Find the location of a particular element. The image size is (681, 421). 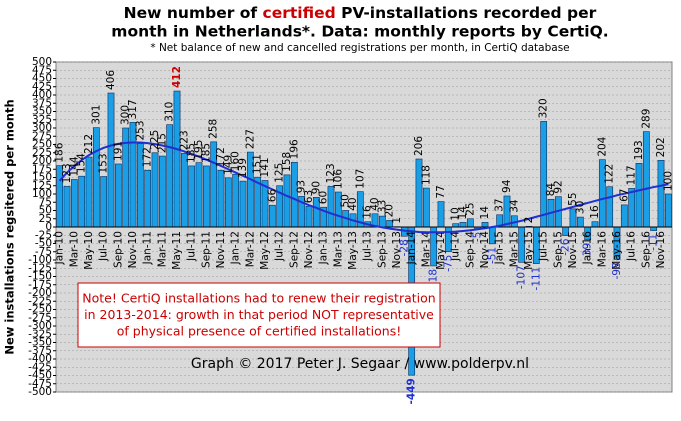

data-label: 34 is located at coordinates (514, 206).